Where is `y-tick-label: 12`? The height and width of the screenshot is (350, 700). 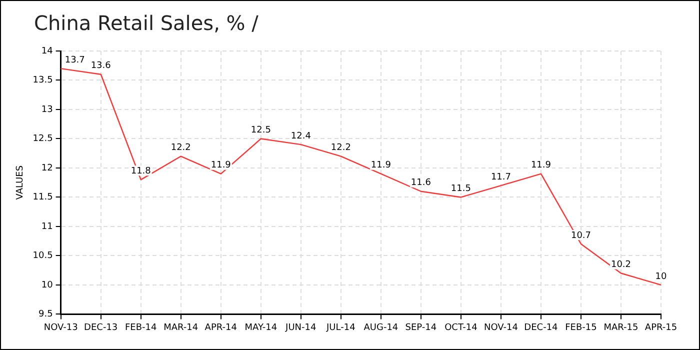 y-tick-label: 12 is located at coordinates (47, 168).